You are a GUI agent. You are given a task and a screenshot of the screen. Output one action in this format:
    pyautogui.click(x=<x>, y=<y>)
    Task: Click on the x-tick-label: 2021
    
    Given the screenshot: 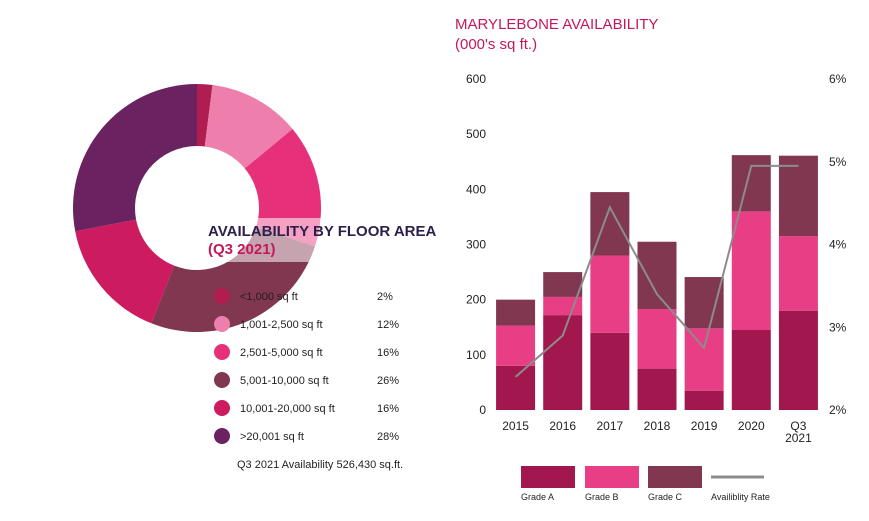 What is the action you would take?
    pyautogui.click(x=798, y=438)
    